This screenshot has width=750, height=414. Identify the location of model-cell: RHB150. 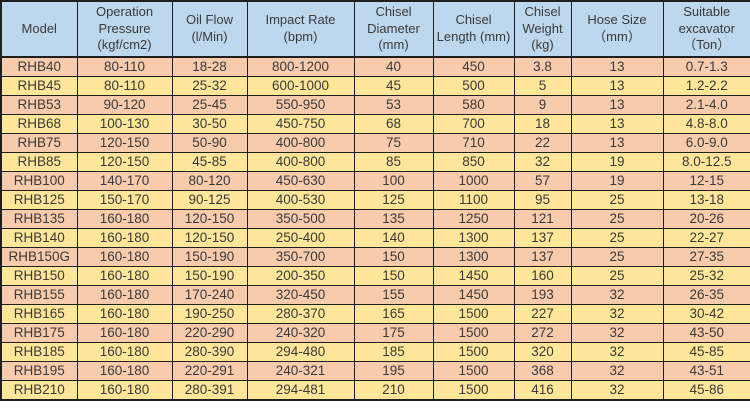
(39, 276).